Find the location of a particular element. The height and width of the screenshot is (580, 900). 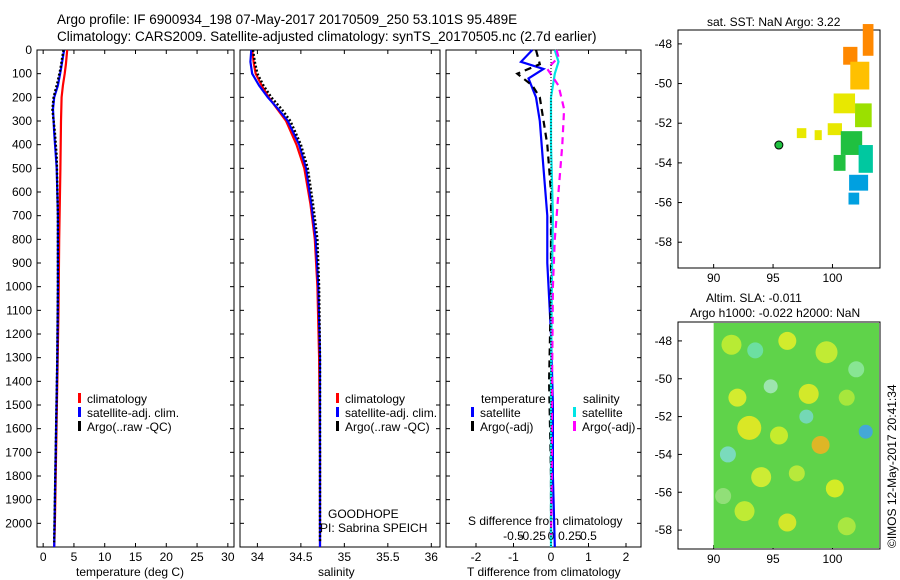

sst-map-xtick-label: 100 is located at coordinates (832, 278).